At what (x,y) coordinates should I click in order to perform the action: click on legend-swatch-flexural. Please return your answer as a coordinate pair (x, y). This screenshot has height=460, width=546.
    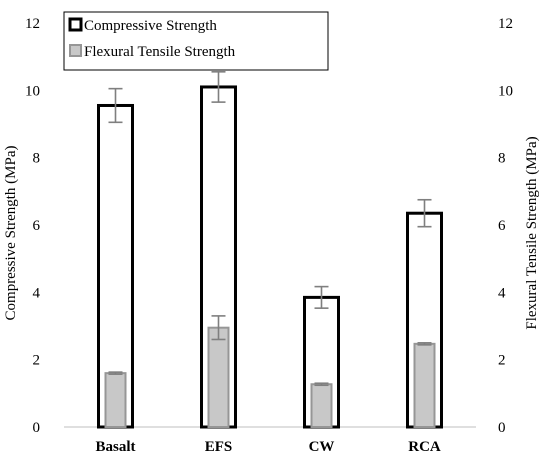
    Looking at the image, I should click on (75, 50).